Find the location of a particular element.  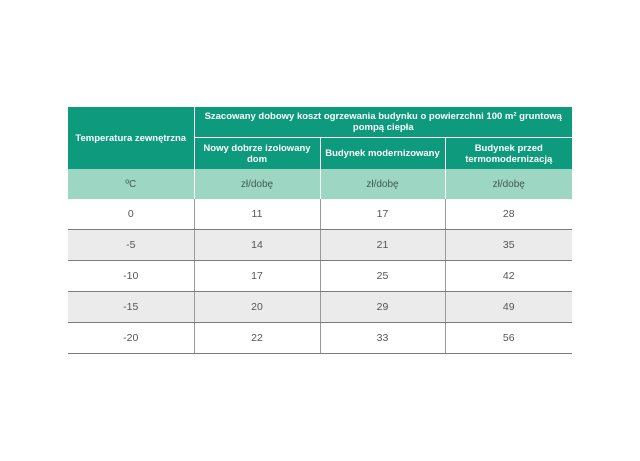

table-row: 0 11 17 28 is located at coordinates (320, 214).